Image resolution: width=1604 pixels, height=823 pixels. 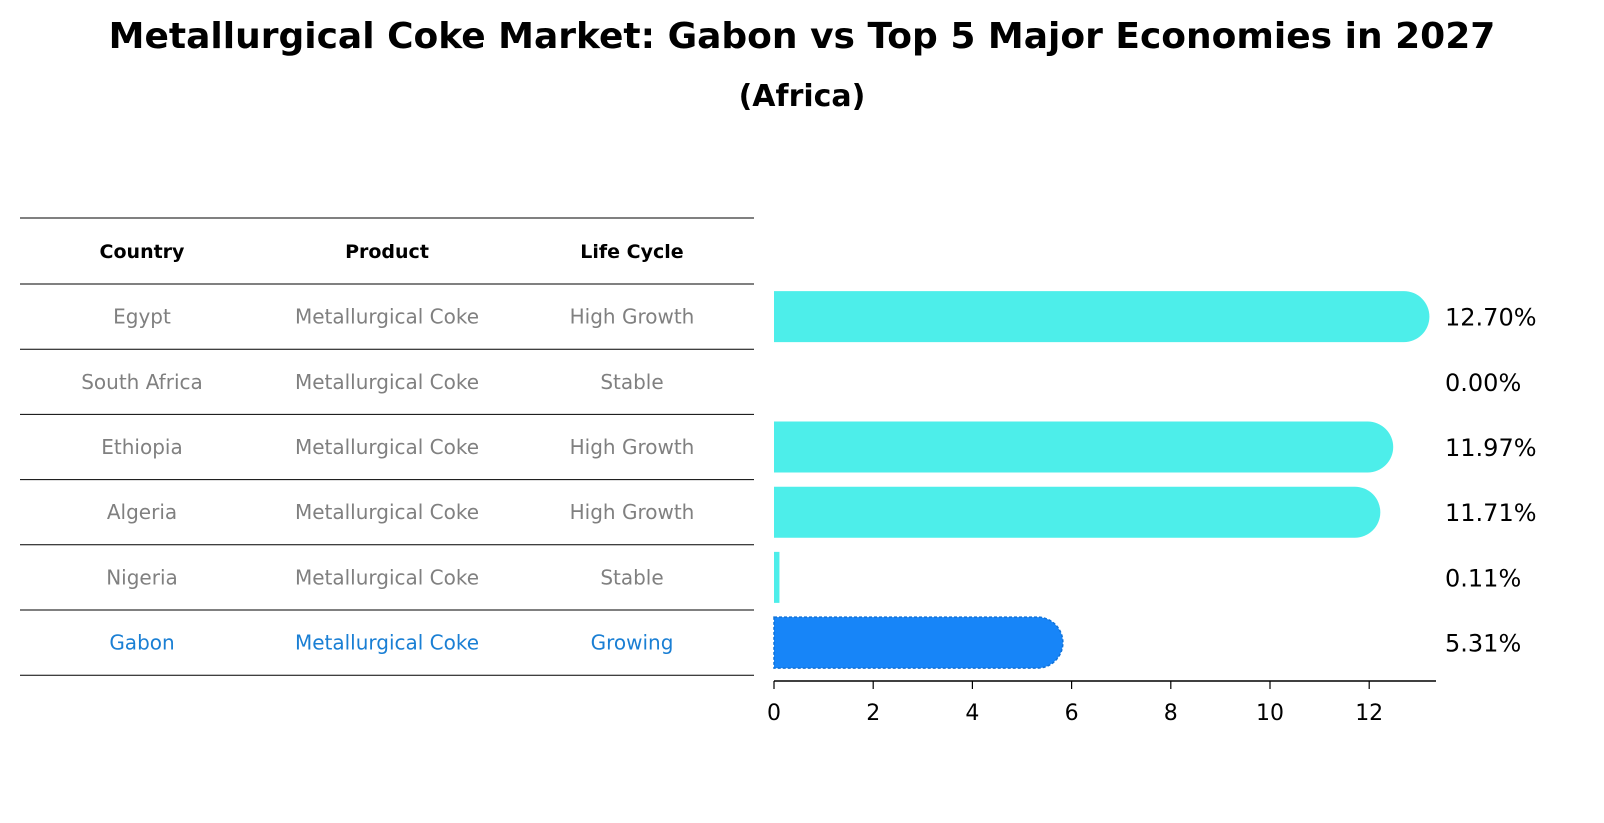 What do you see at coordinates (142, 382) in the screenshot?
I see `table-cell-country: South Africa` at bounding box center [142, 382].